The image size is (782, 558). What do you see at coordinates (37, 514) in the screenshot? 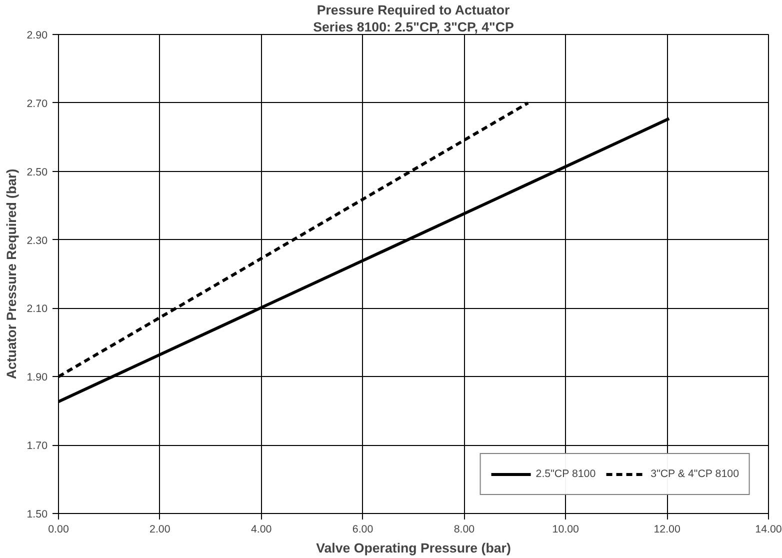
I see `y-tick-label: 1.50` at bounding box center [37, 514].